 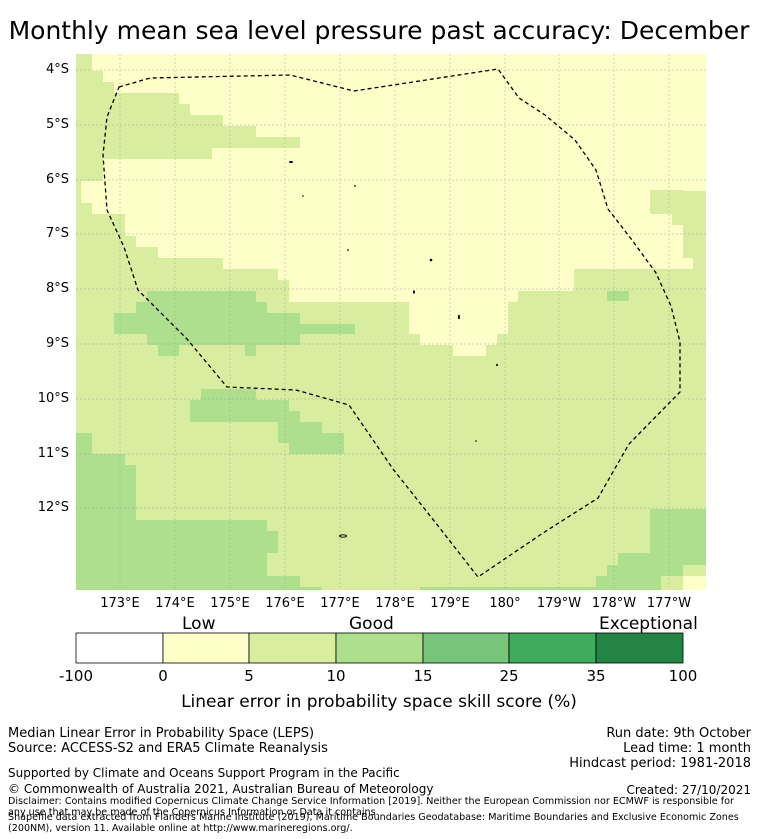 What do you see at coordinates (563, 549) in the screenshot?
I see `region-good-east` at bounding box center [563, 549].